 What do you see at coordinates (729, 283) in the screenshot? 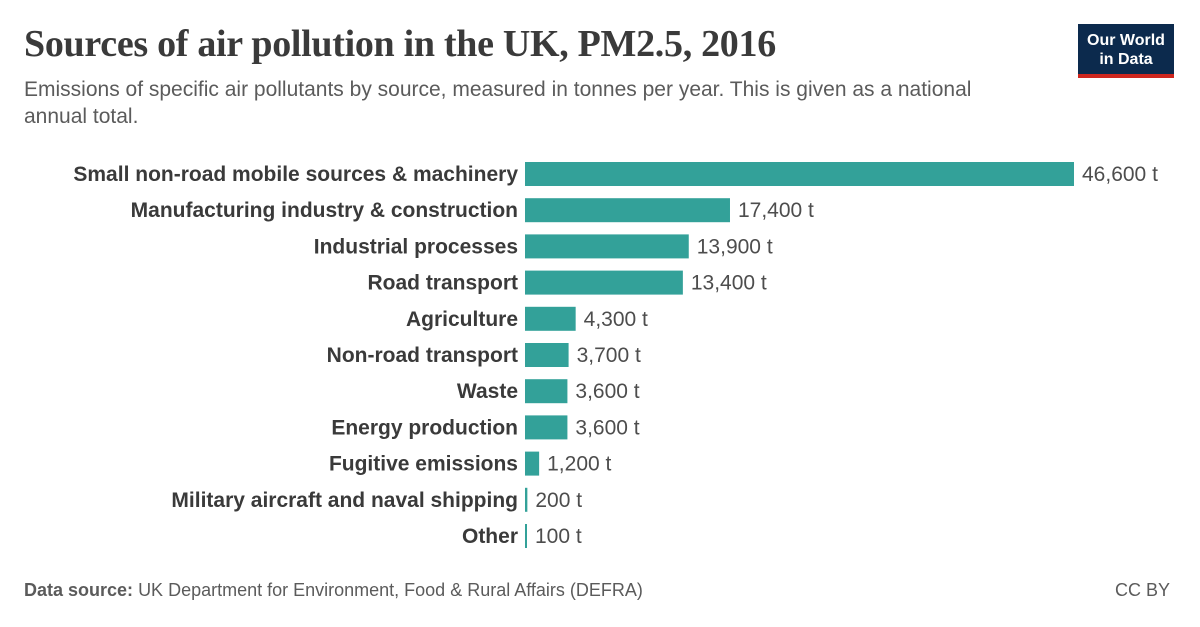
I see `value-label: 13,400 t` at bounding box center [729, 283].